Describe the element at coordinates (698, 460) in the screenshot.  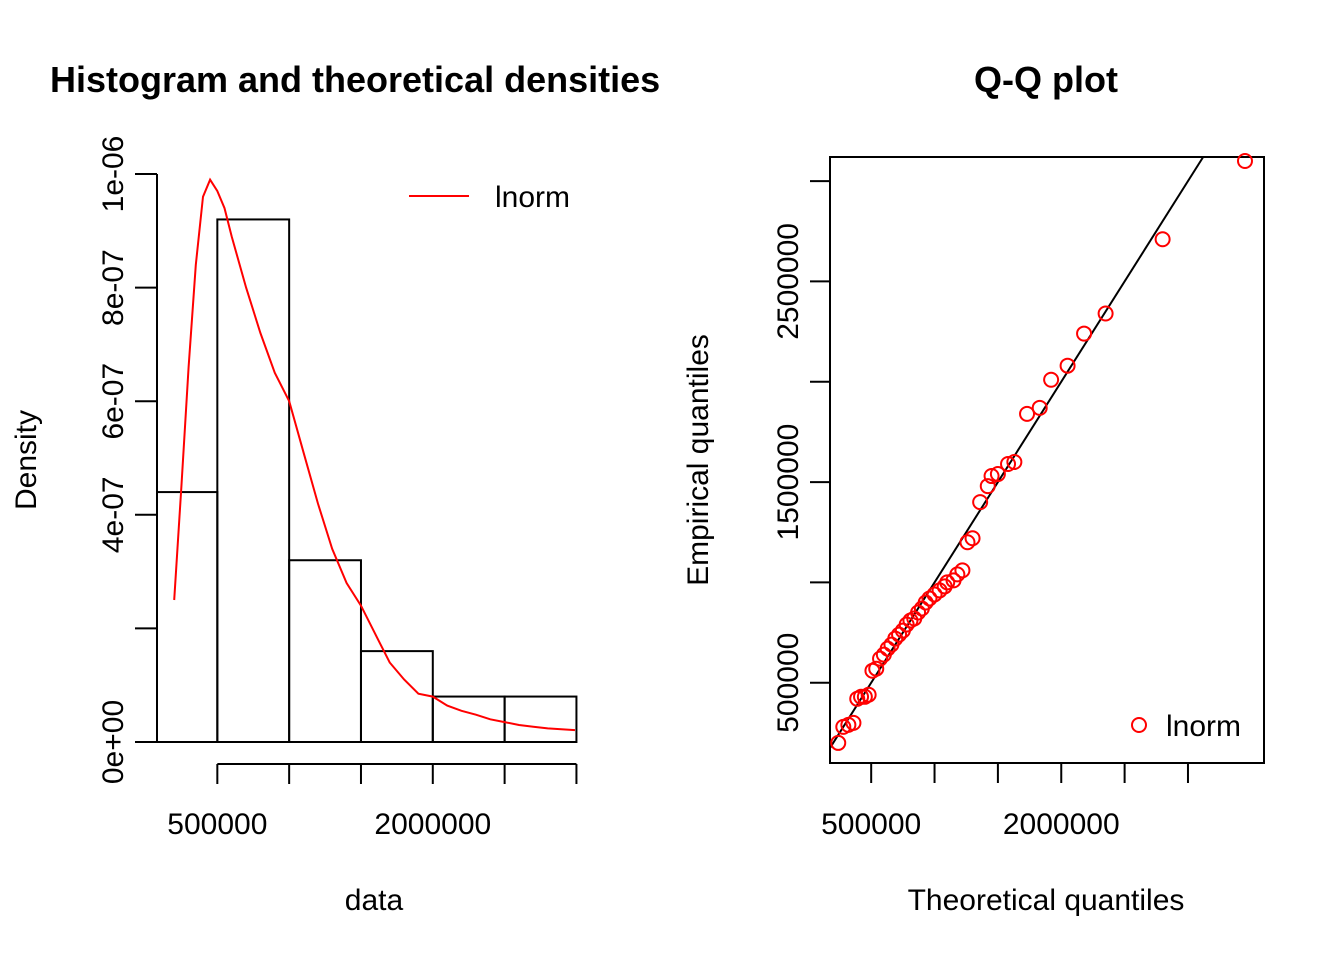
I see `qq-y-axis-label: Empirical quantiles` at that location.